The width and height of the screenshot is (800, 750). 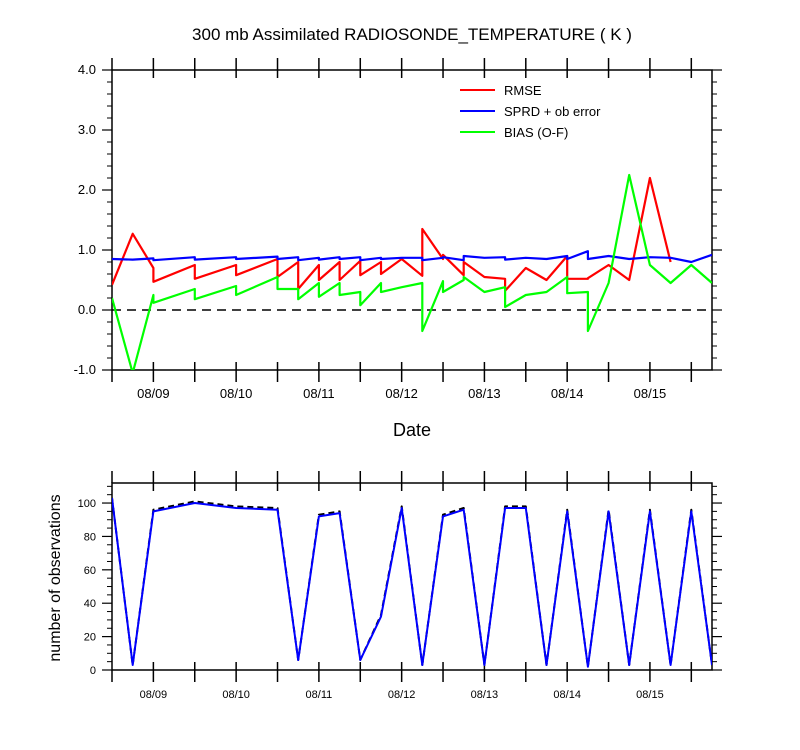 What do you see at coordinates (90, 537) in the screenshot?
I see `y-tick-label: 80` at bounding box center [90, 537].